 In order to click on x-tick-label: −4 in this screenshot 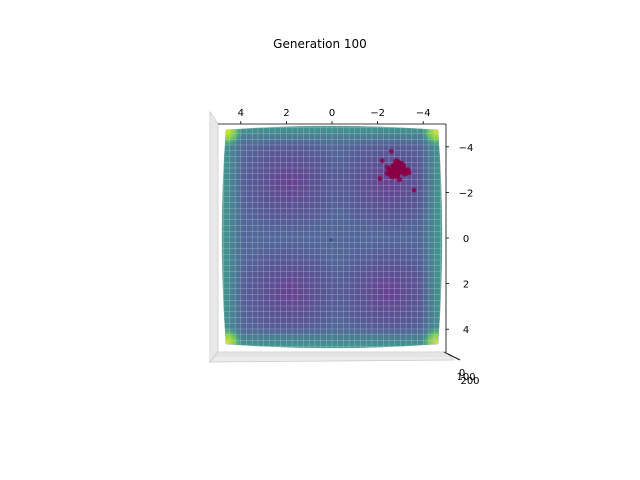, I will do `click(423, 113)`.